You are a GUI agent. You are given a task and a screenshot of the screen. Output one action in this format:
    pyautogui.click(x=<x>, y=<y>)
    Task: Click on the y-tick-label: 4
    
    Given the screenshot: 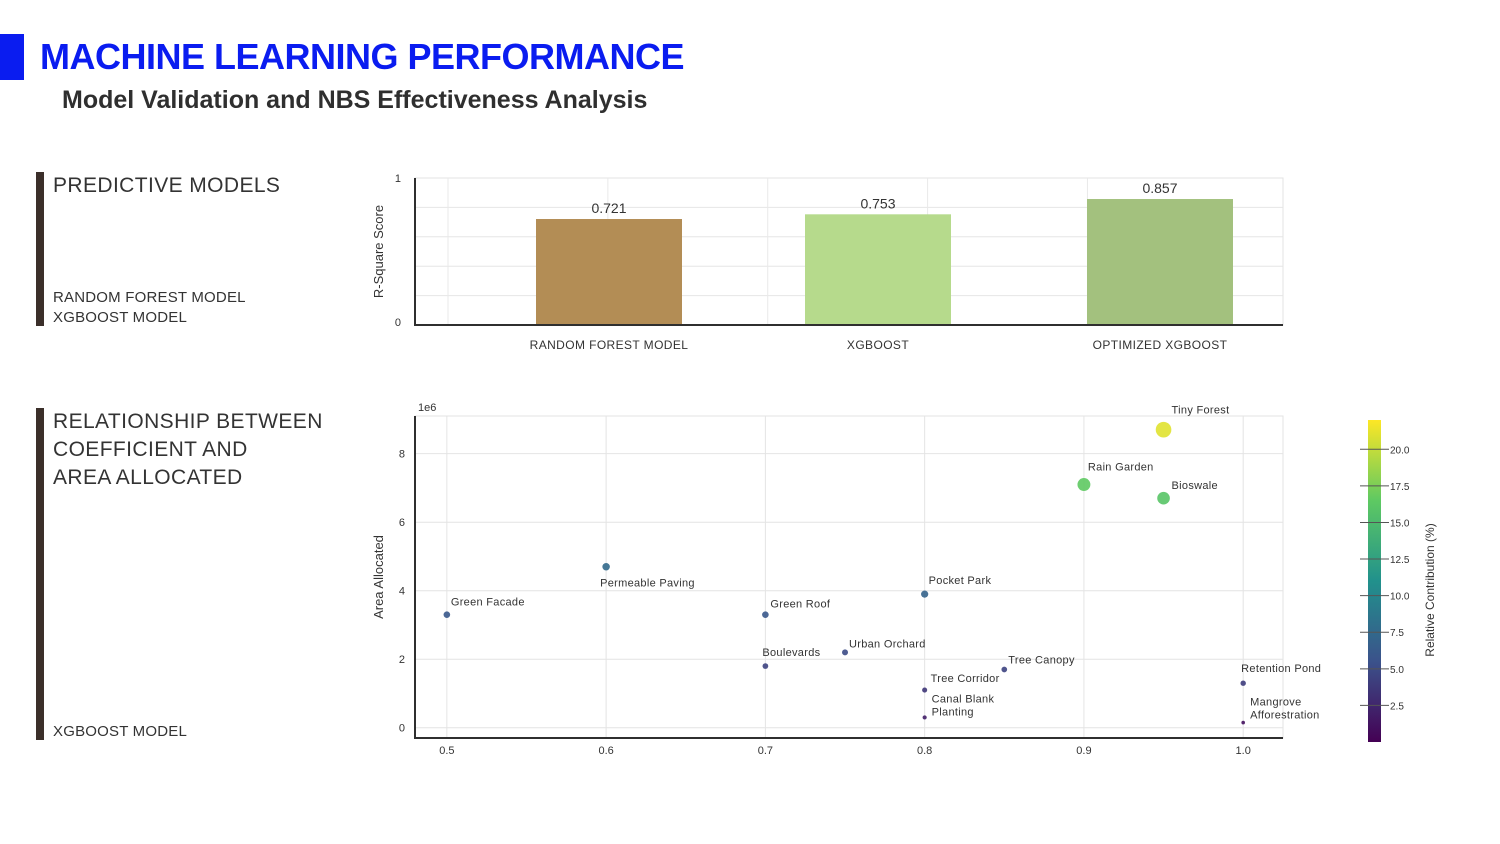 What is the action you would take?
    pyautogui.click(x=402, y=592)
    